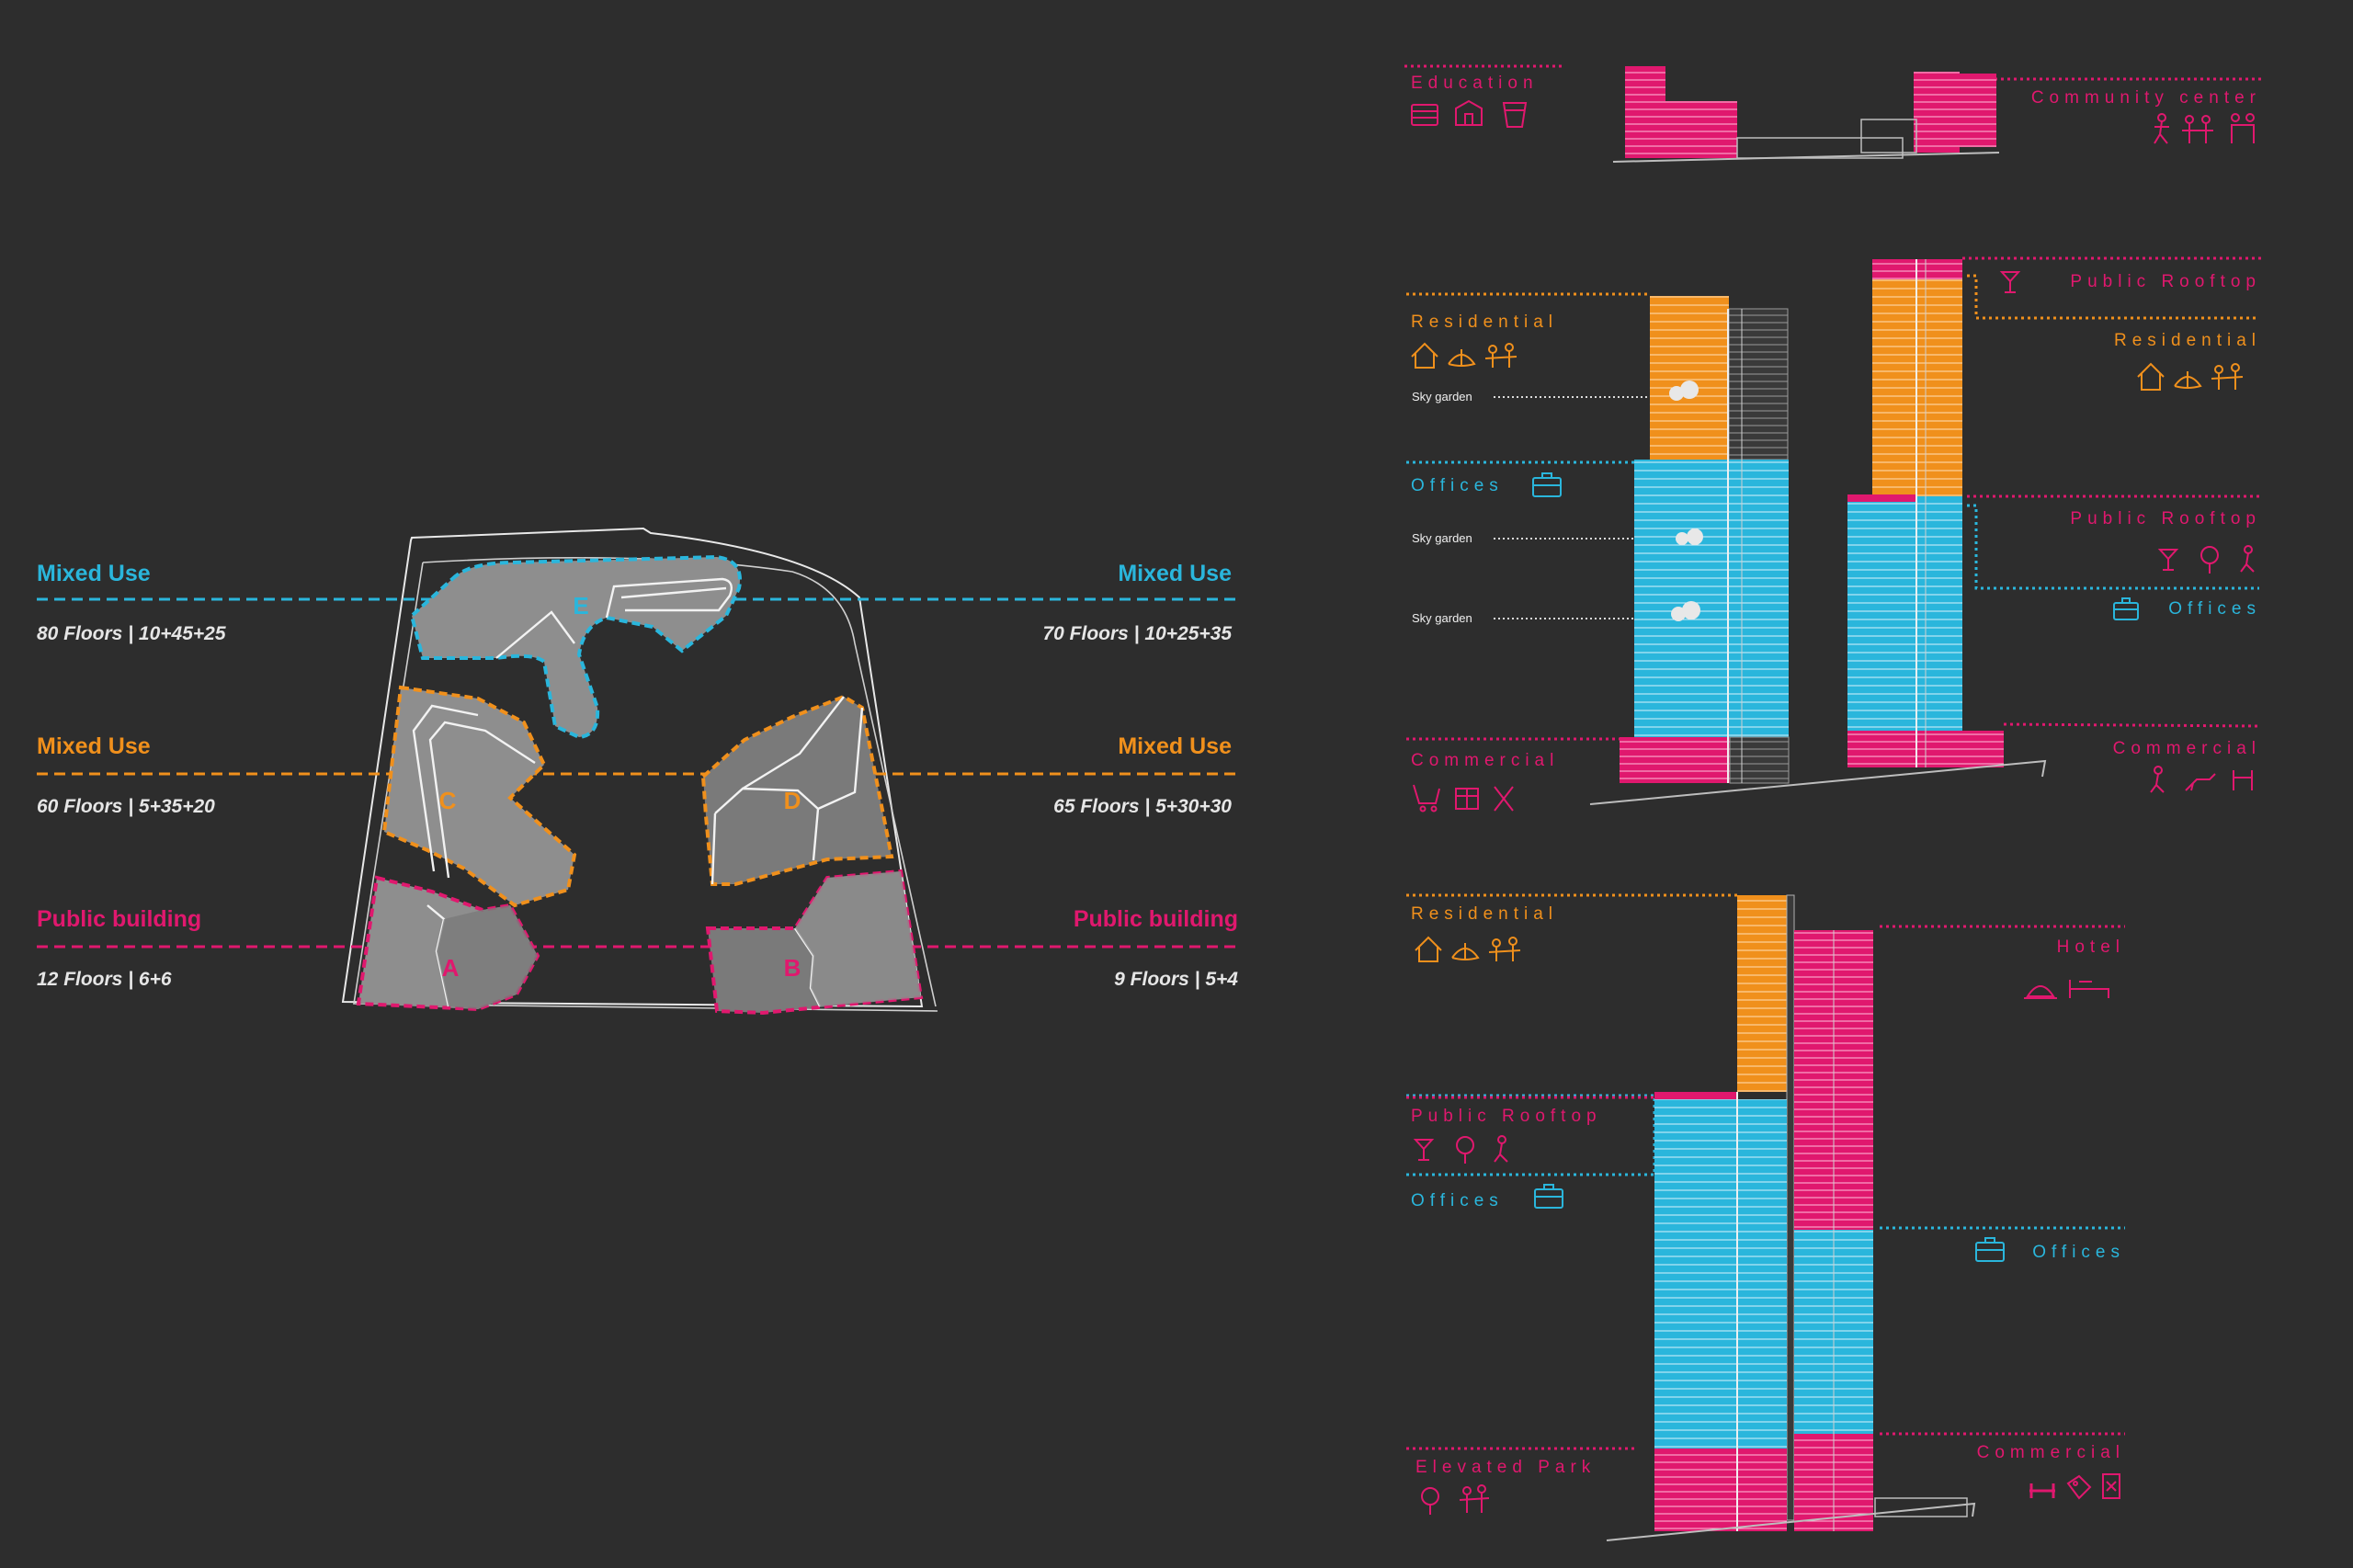 Image resolution: width=2353 pixels, height=1568 pixels. Describe the element at coordinates (1442, 538) in the screenshot. I see `label-sky-garden-2: Sky garden` at that location.